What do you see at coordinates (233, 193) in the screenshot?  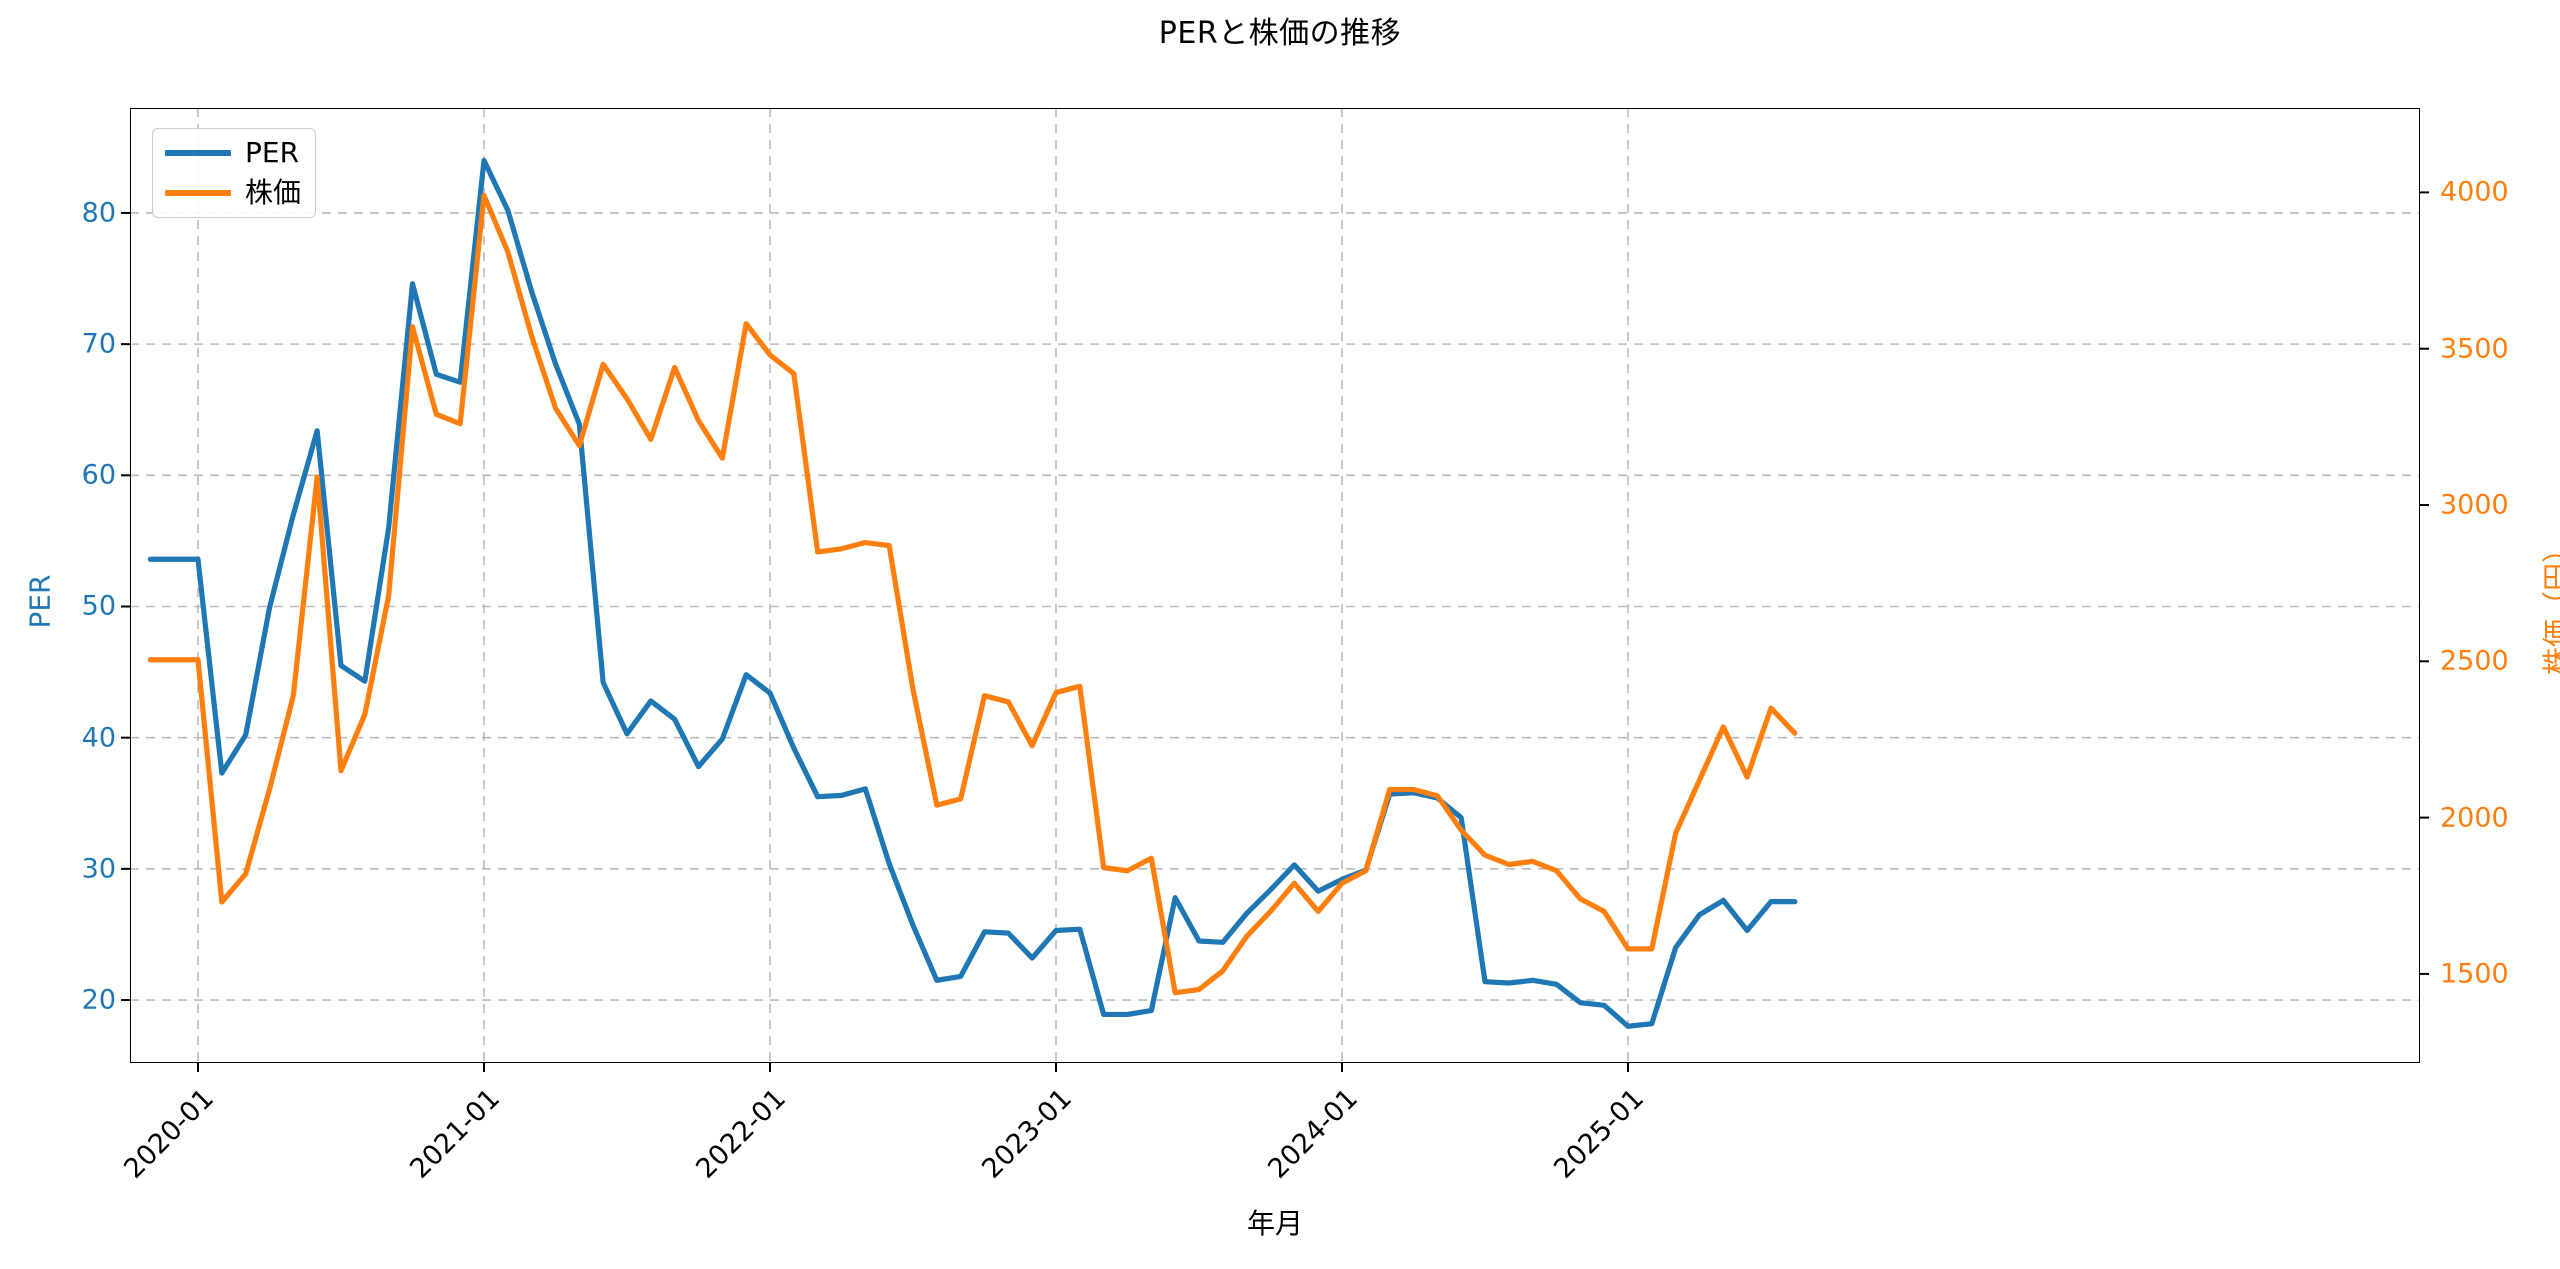 I see `legend-item-kabuka: 株価` at bounding box center [233, 193].